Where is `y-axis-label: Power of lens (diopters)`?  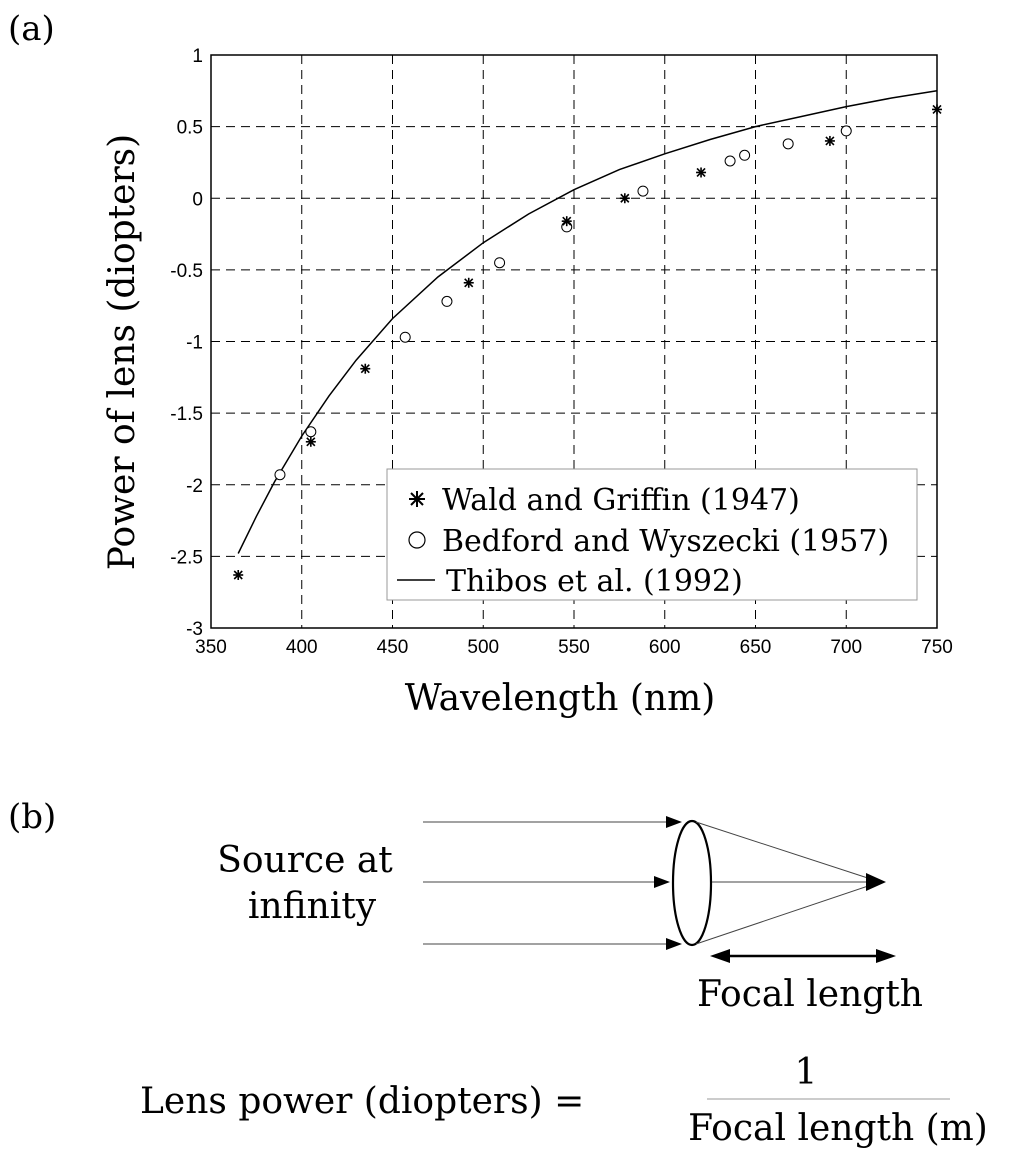 y-axis-label: Power of lens (diopters) is located at coordinates (122, 352).